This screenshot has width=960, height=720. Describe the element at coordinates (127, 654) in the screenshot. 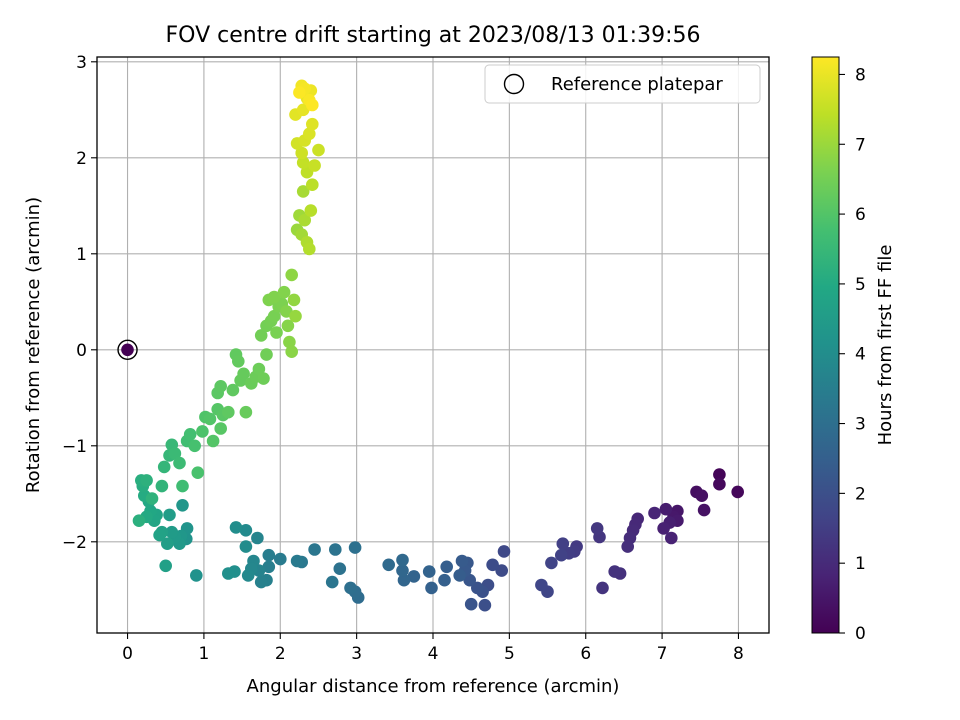

I see `x-tick-label: 0` at that location.